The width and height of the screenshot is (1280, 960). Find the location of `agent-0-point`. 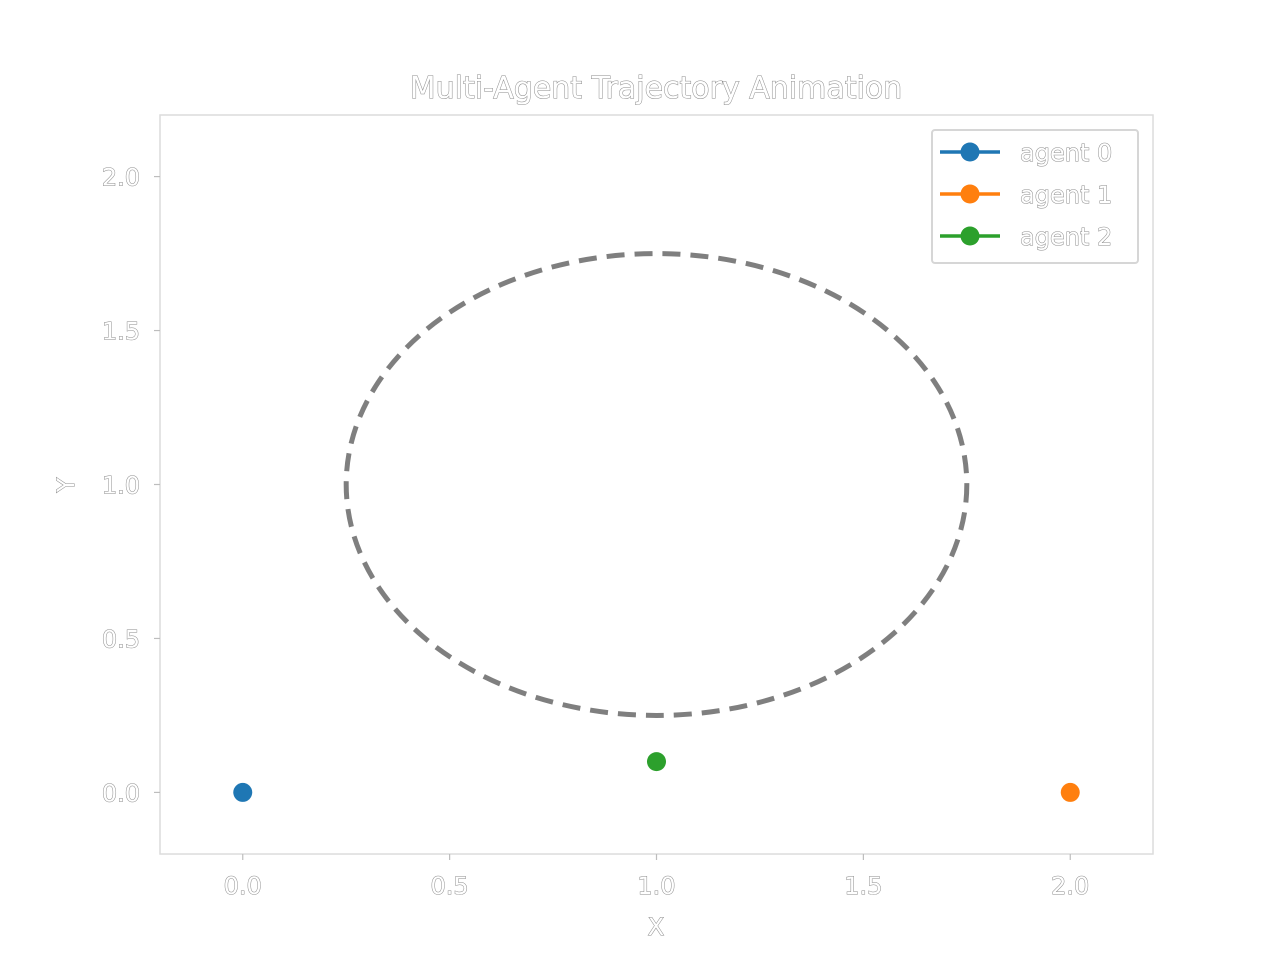

agent-0-point is located at coordinates (243, 792).